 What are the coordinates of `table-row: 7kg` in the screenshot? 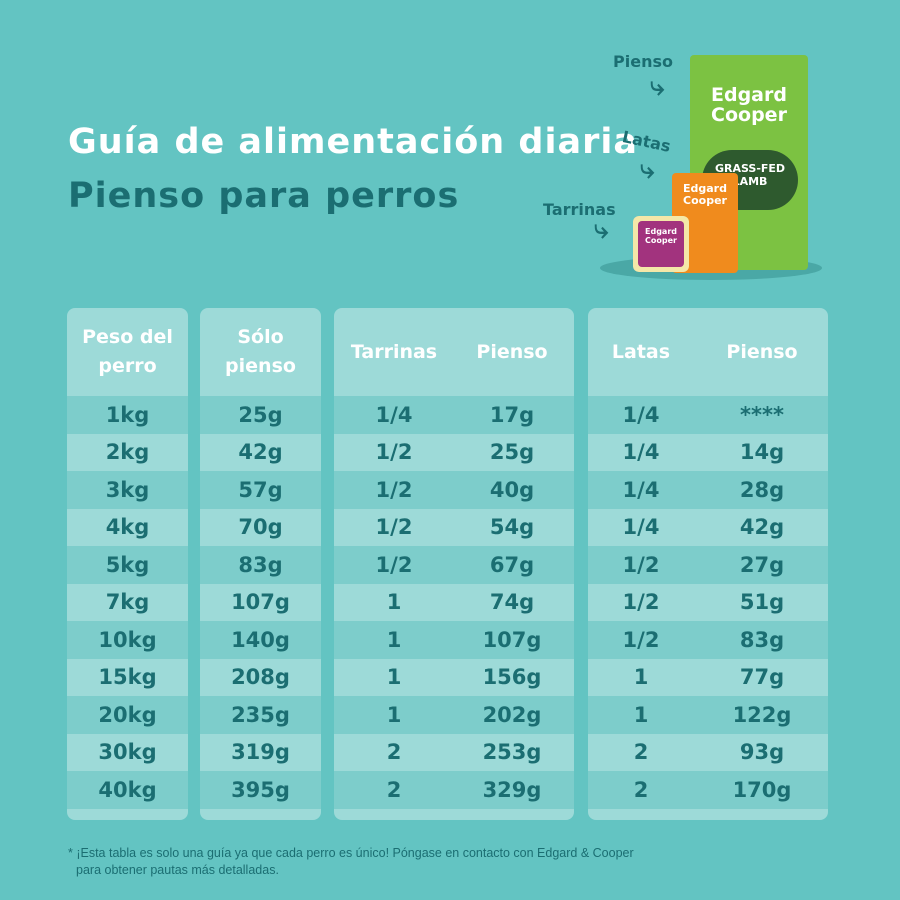 It's located at (127, 603).